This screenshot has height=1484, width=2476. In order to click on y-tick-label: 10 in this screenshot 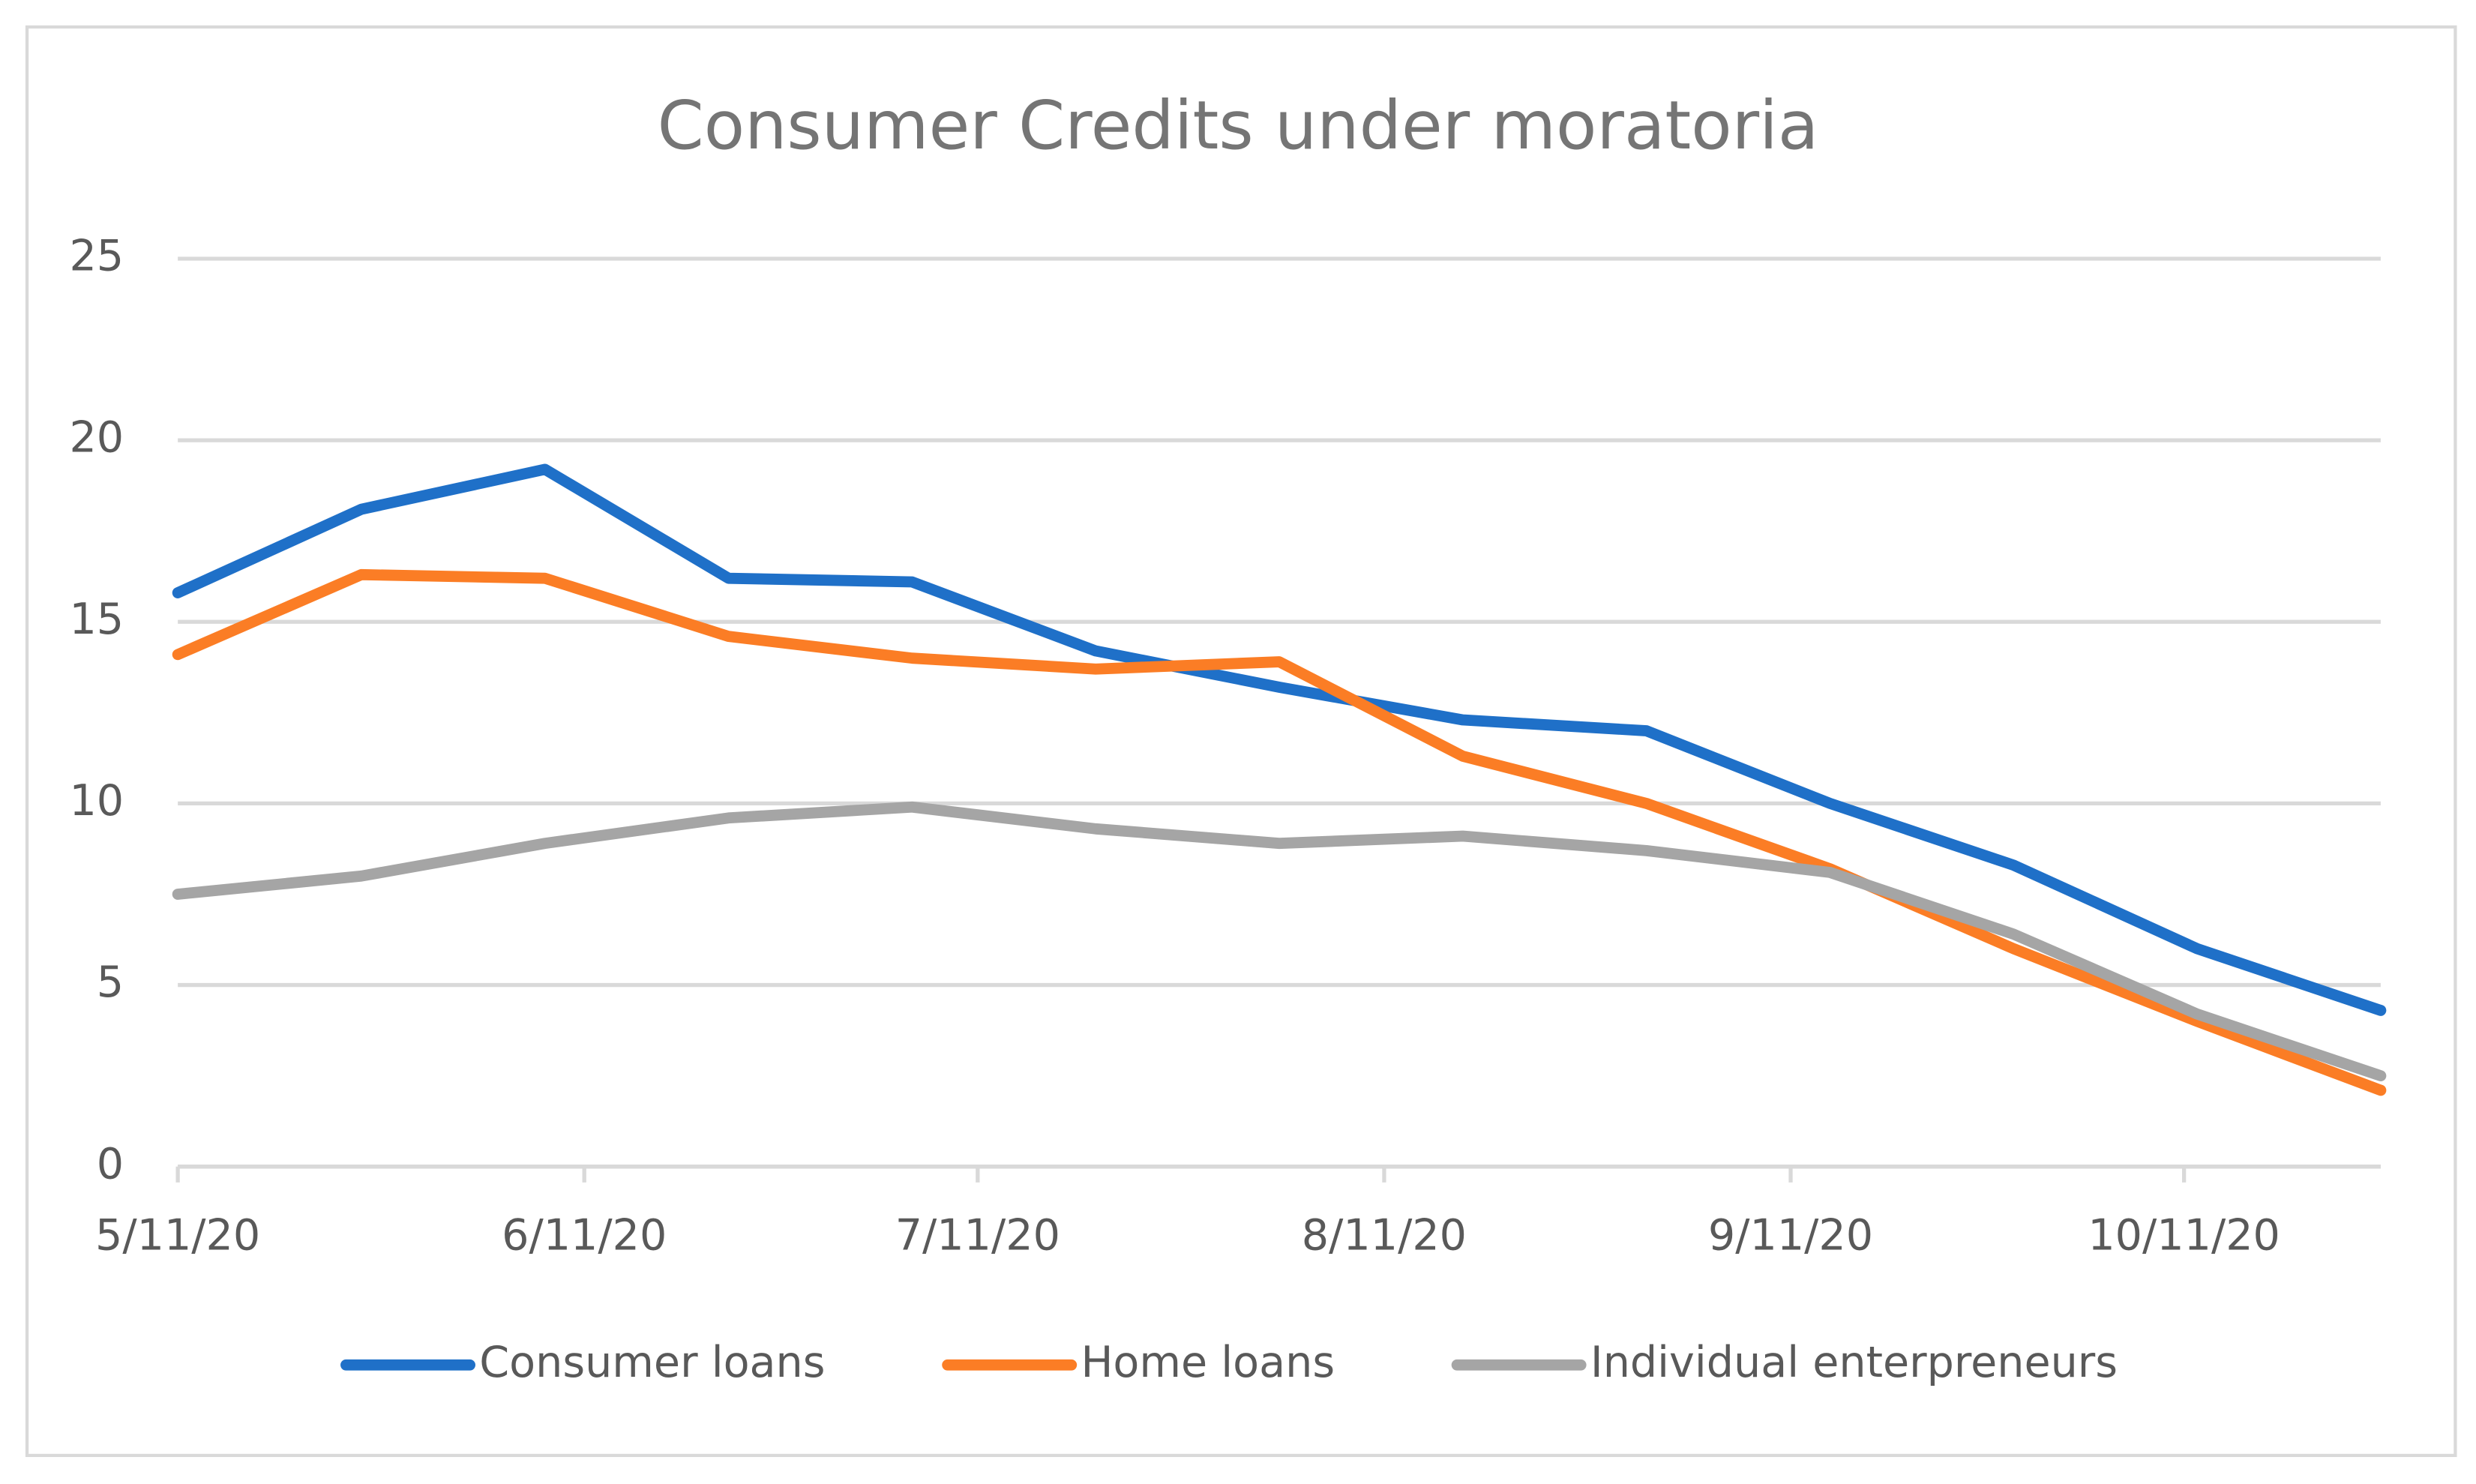, I will do `click(97, 801)`.